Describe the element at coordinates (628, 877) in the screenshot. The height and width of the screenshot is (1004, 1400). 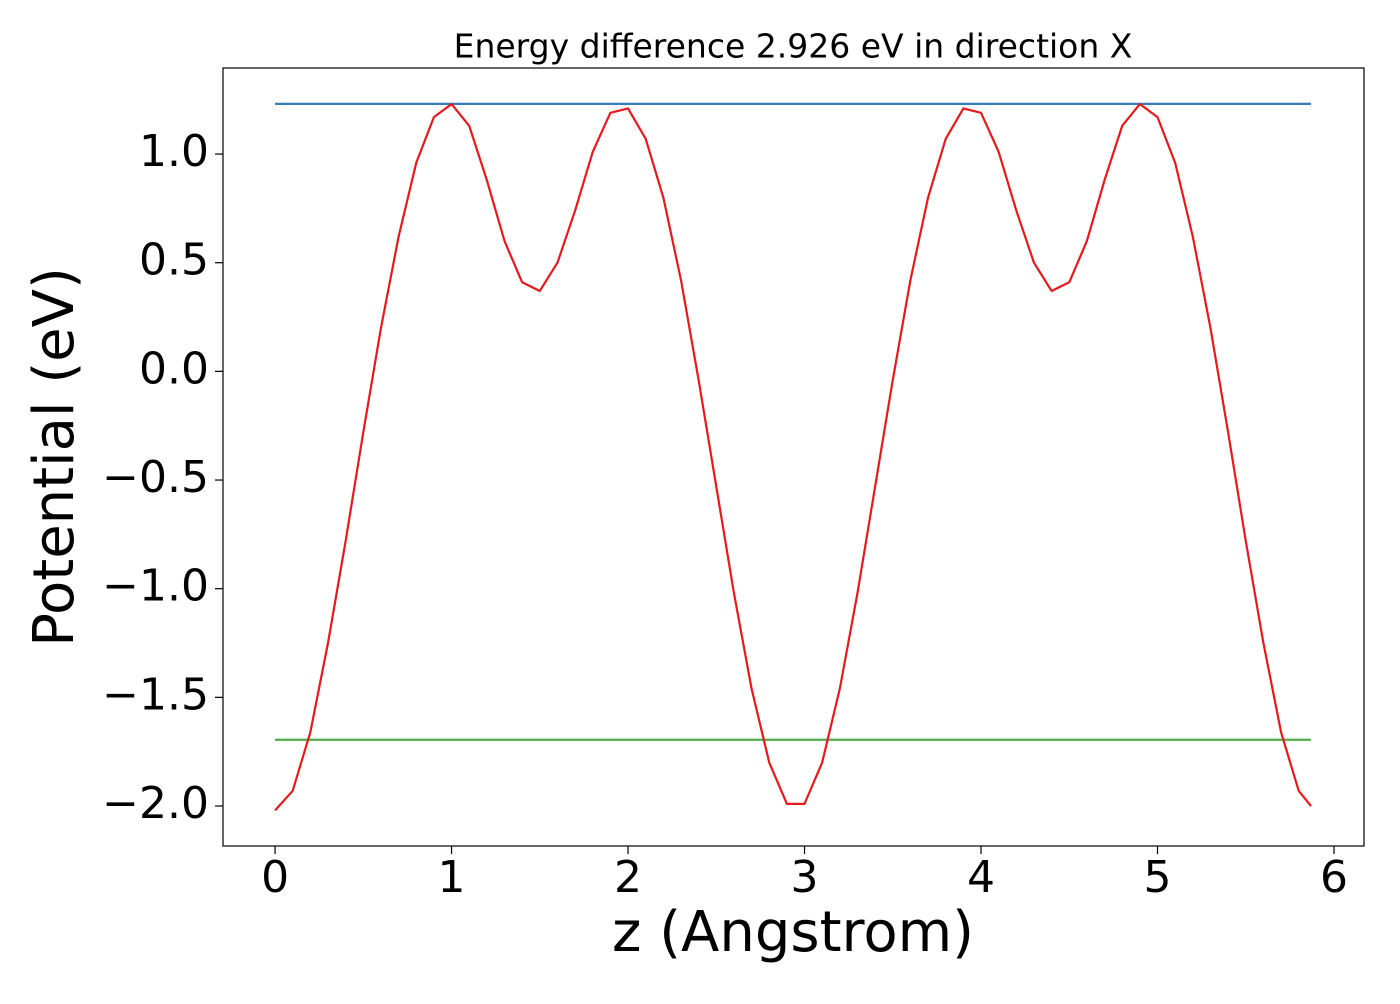
I see `x-tick-label: 2` at that location.